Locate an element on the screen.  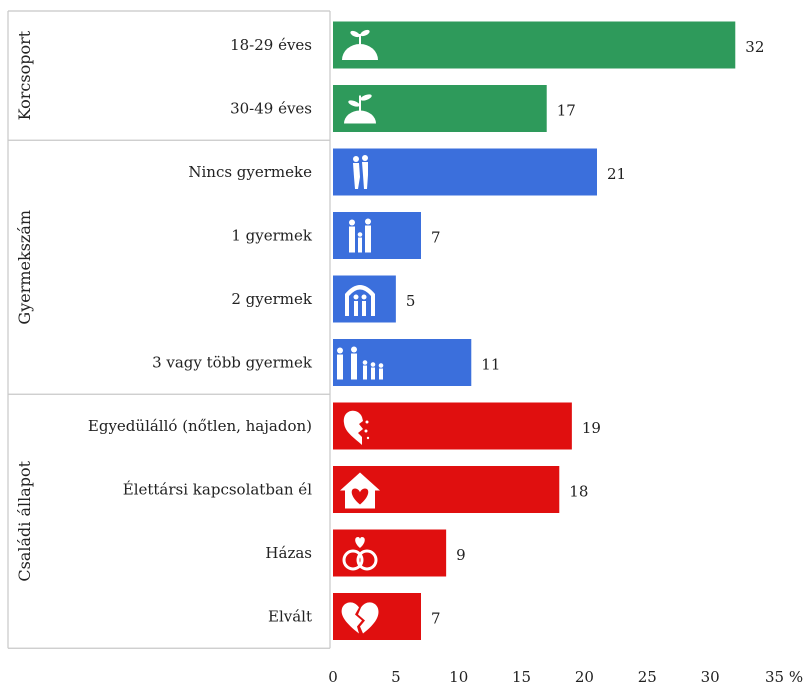
x-tick-label: 10 is located at coordinates (458, 677).